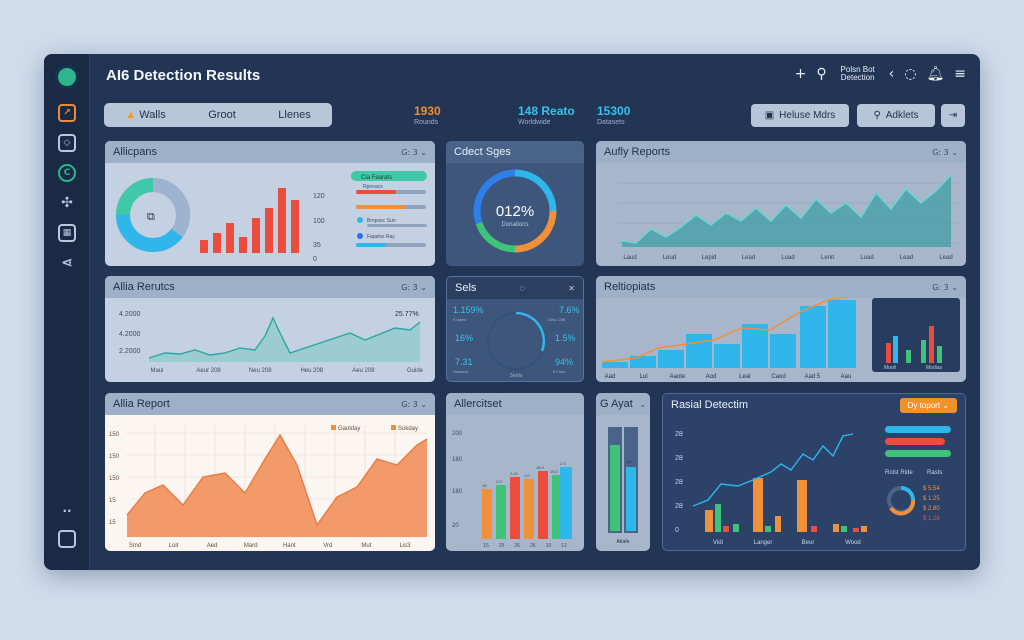 The height and width of the screenshot is (640, 1024). What do you see at coordinates (891, 74) in the screenshot?
I see `chevron-left-icon: ‹` at bounding box center [891, 74].